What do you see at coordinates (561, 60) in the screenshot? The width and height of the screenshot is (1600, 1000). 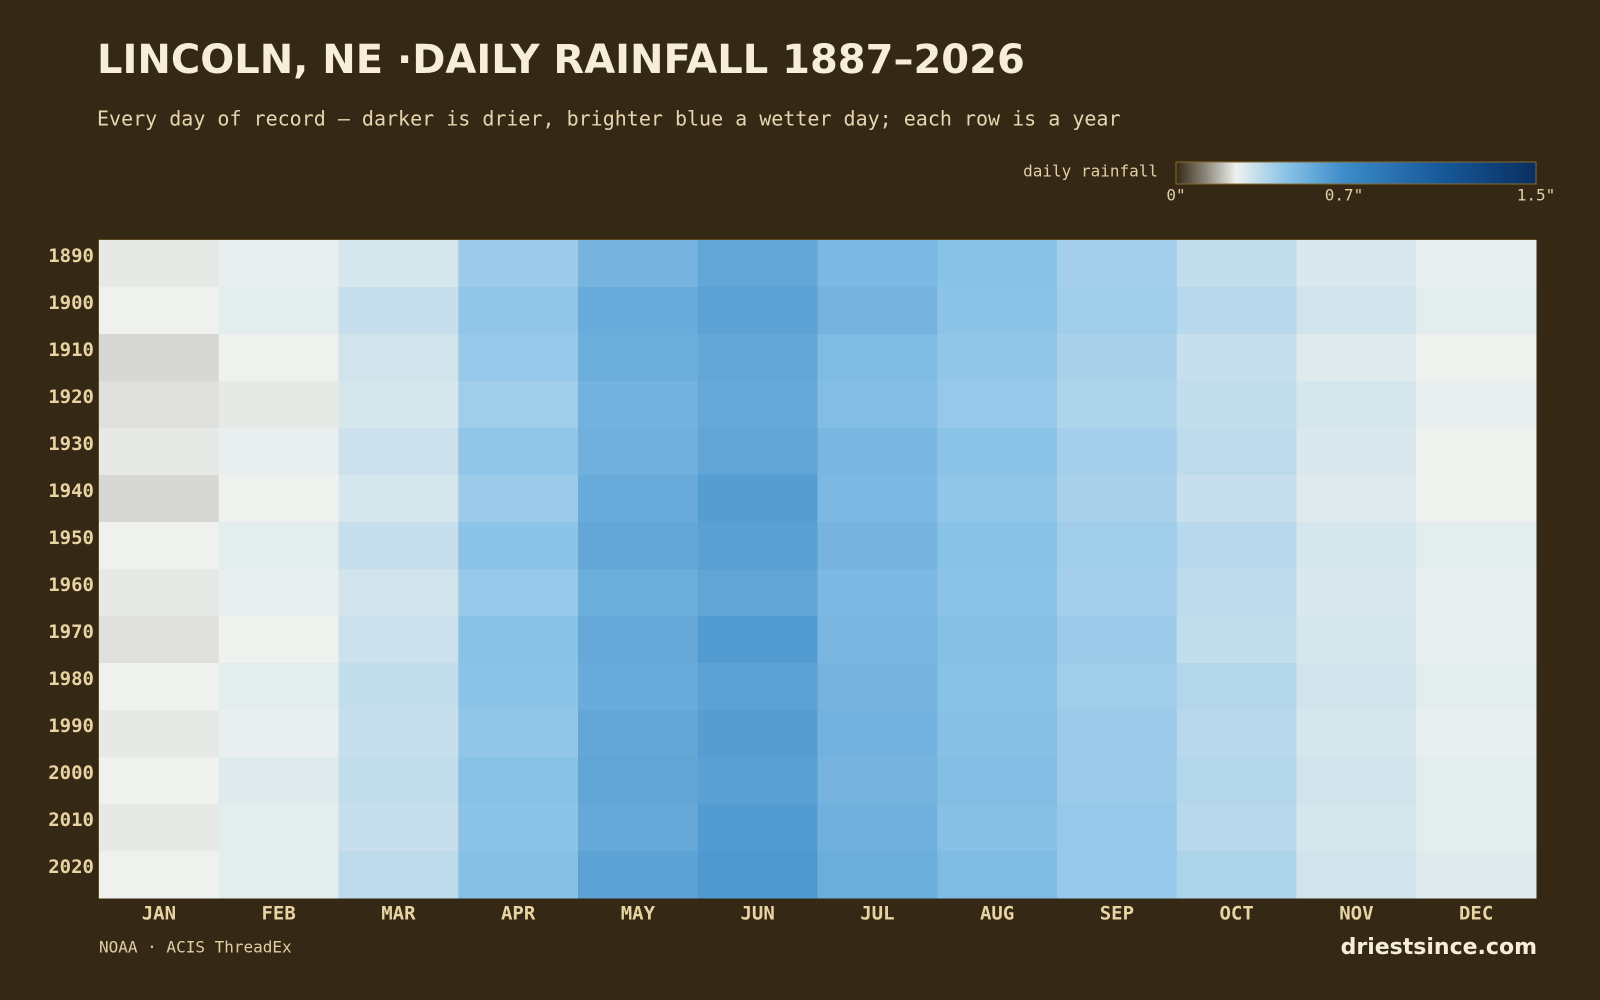 I see `chart-title: LINCOLN, NE ·DAILY RAINFALL 1887–2026` at bounding box center [561, 60].